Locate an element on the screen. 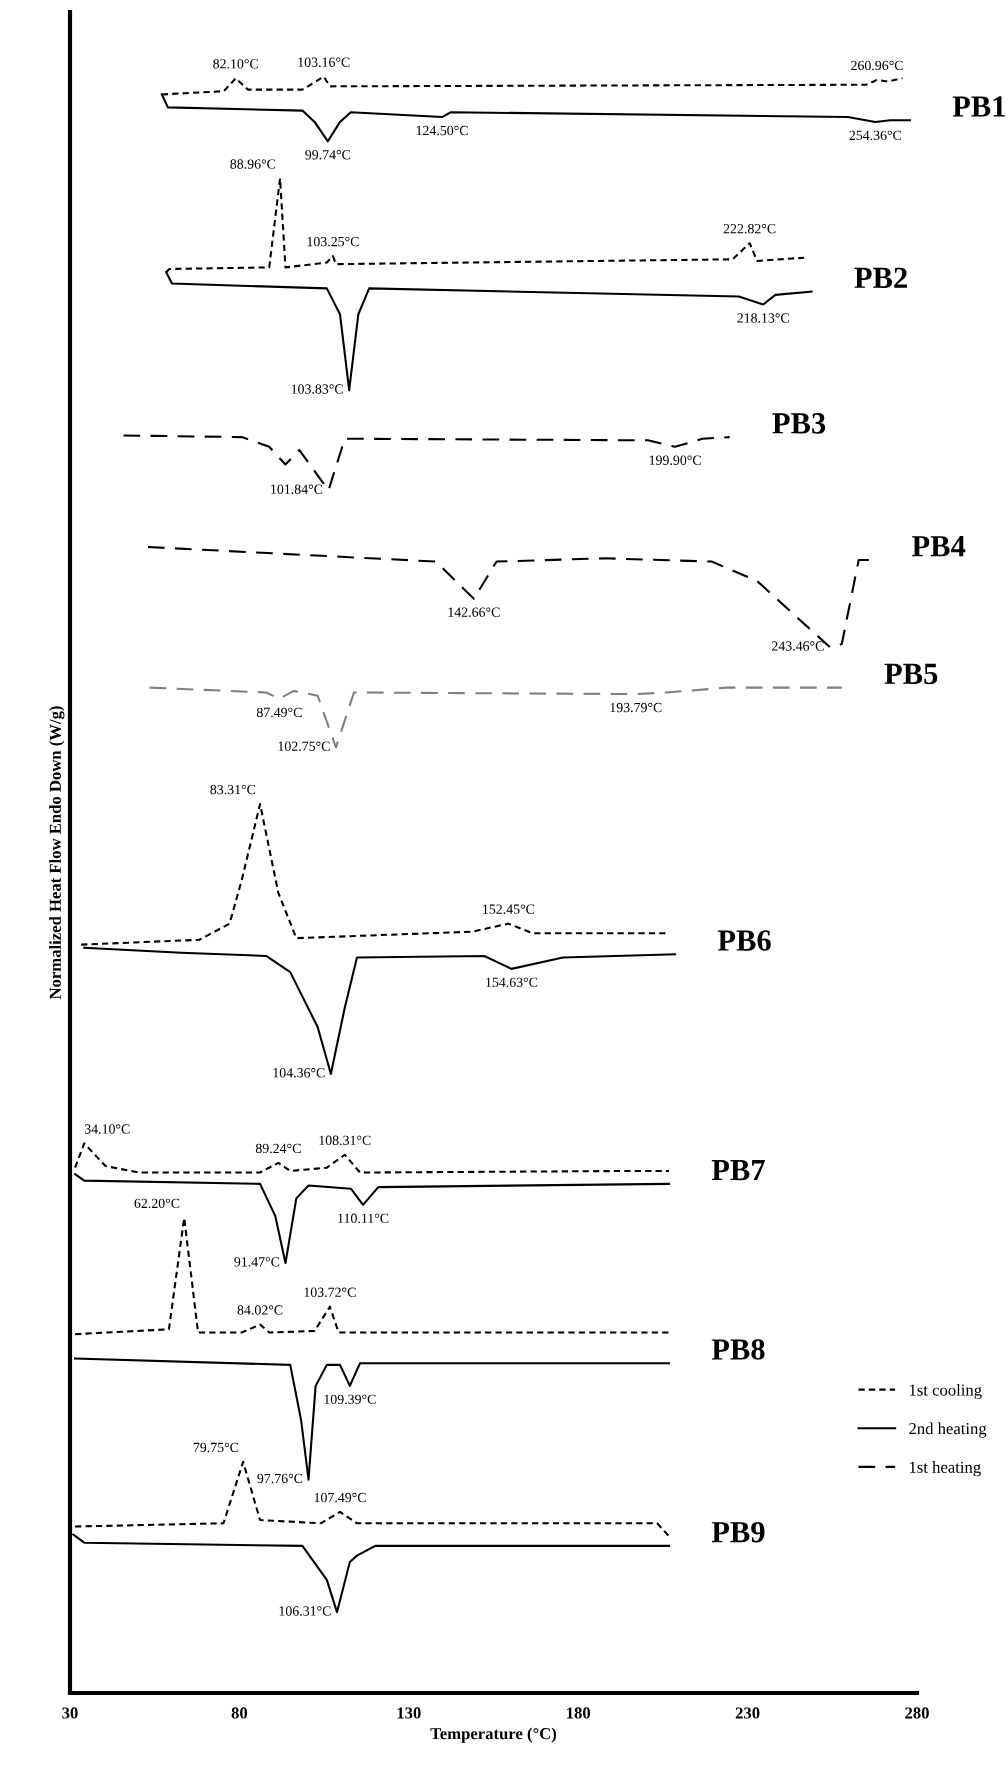  x-tick-label: 180 is located at coordinates (579, 1713).